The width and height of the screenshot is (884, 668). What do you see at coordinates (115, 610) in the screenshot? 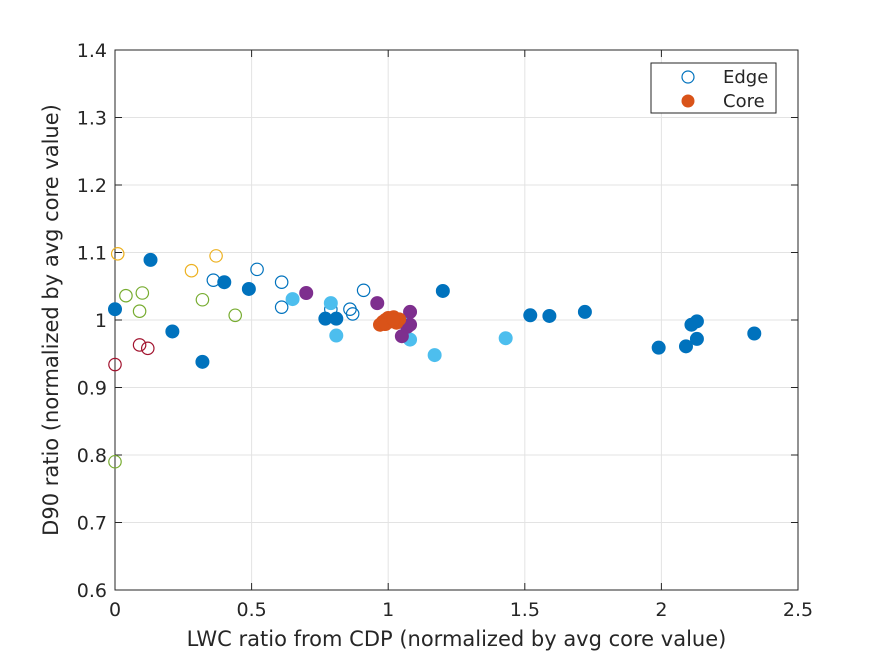
I see `x-tick-label: 0` at bounding box center [115, 610].